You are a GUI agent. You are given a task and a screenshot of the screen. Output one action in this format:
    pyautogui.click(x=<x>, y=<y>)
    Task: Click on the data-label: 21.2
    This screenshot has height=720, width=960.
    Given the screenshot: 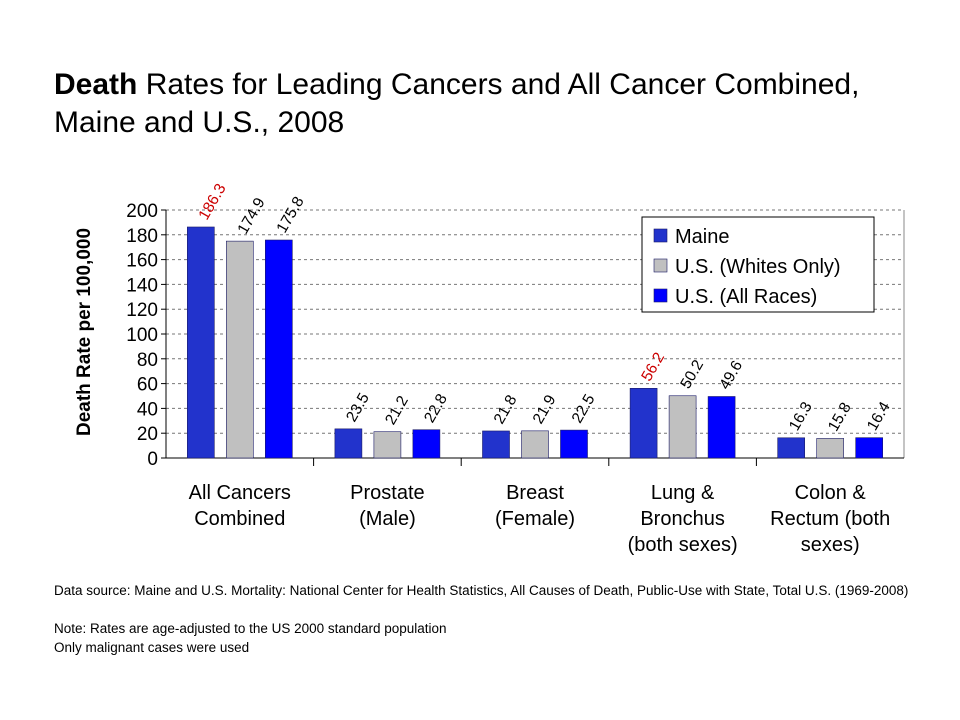 What is the action you would take?
    pyautogui.click(x=397, y=410)
    